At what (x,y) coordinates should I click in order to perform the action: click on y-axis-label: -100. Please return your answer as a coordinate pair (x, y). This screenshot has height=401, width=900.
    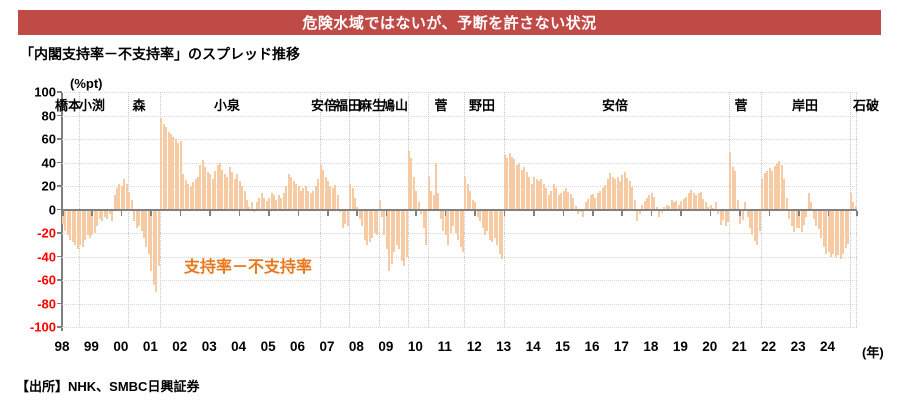
    Looking at the image, I should click on (42, 327).